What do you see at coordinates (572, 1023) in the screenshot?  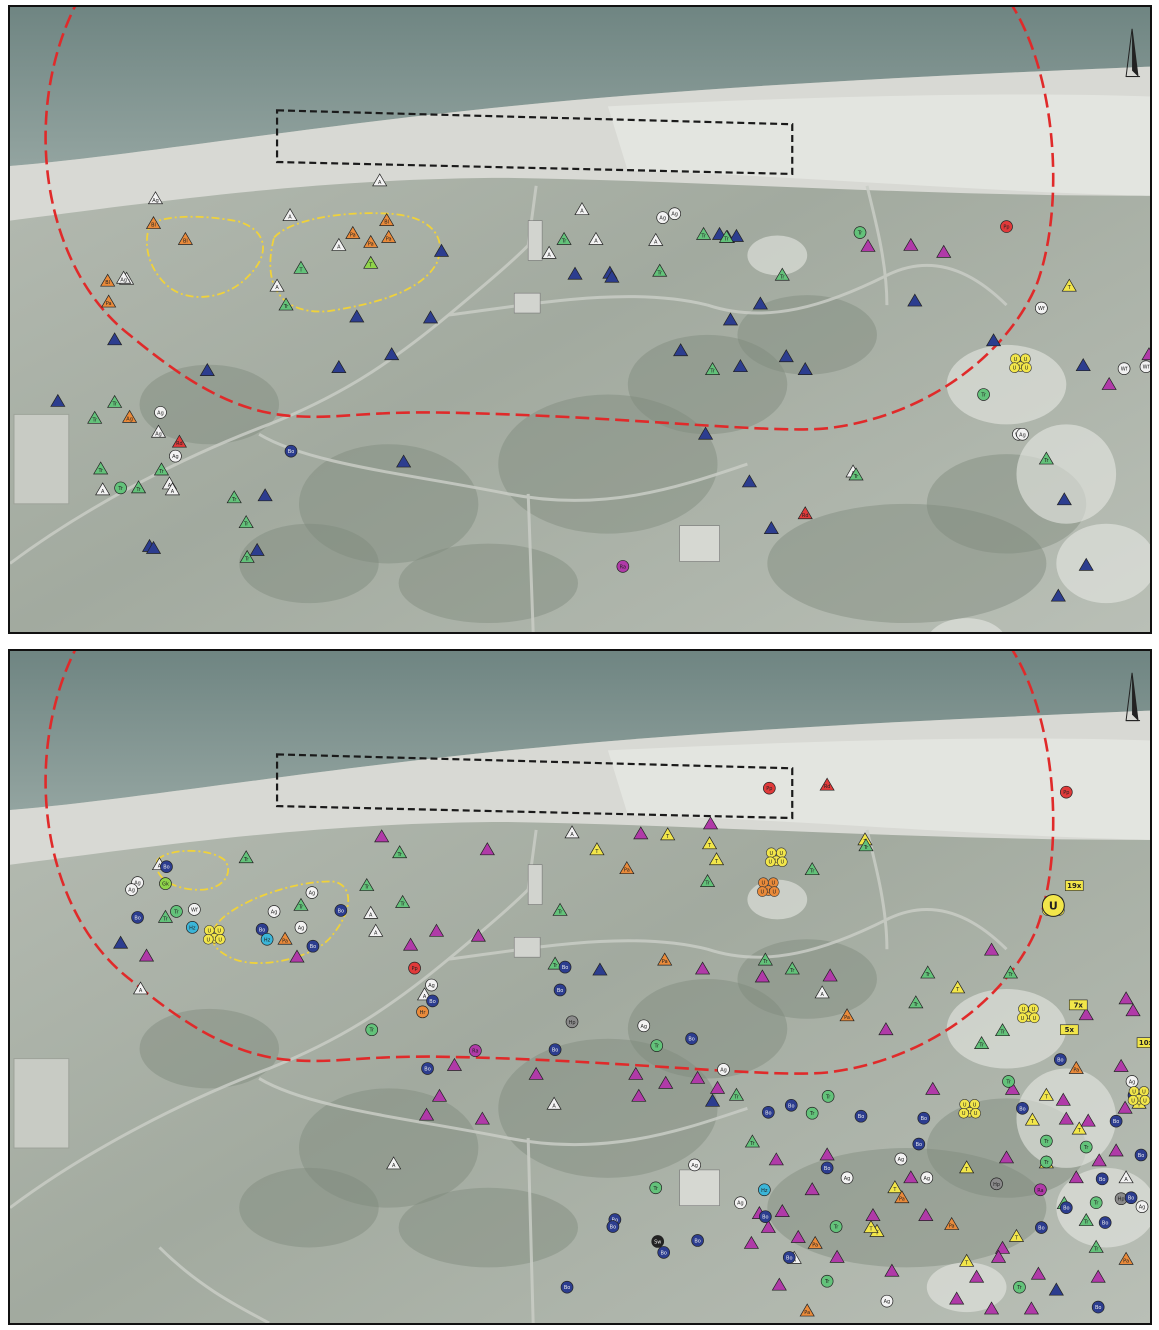 I see `marker-label: Hp` at bounding box center [572, 1023].